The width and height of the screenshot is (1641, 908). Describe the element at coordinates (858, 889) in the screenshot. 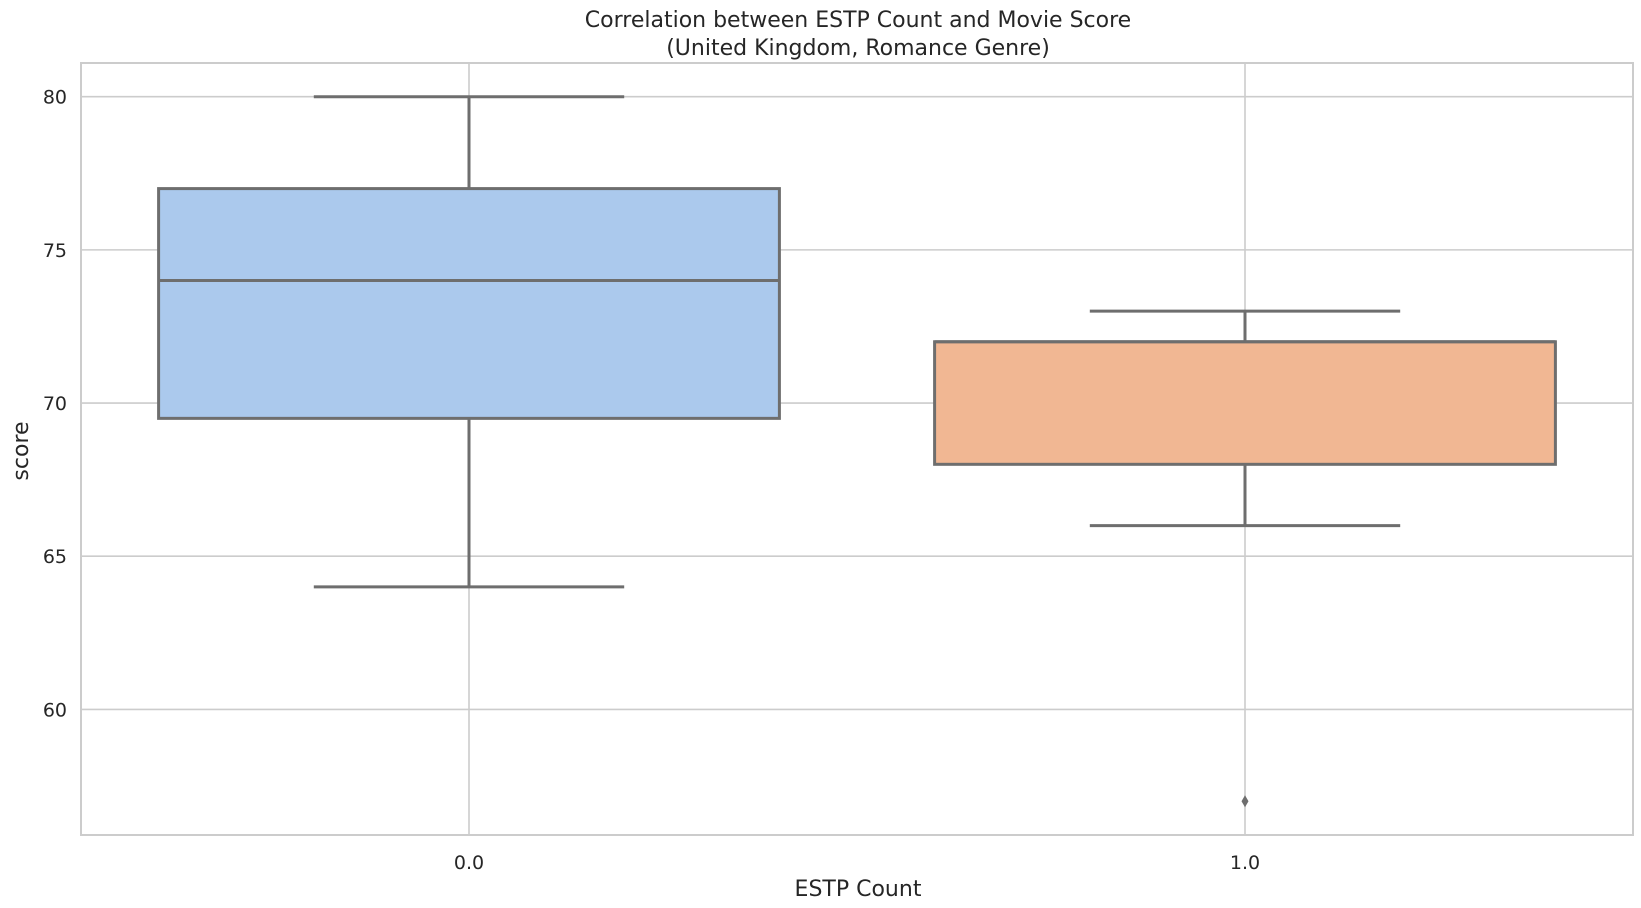

I see `x-axis-label: ESTP Count` at that location.